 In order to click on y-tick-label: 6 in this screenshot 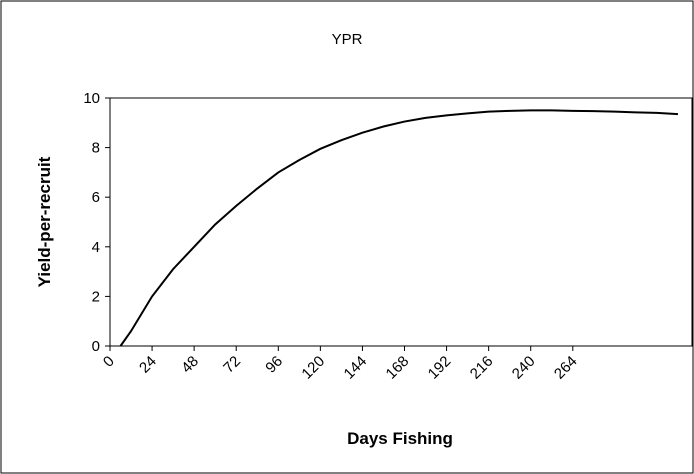, I will do `click(96, 197)`.